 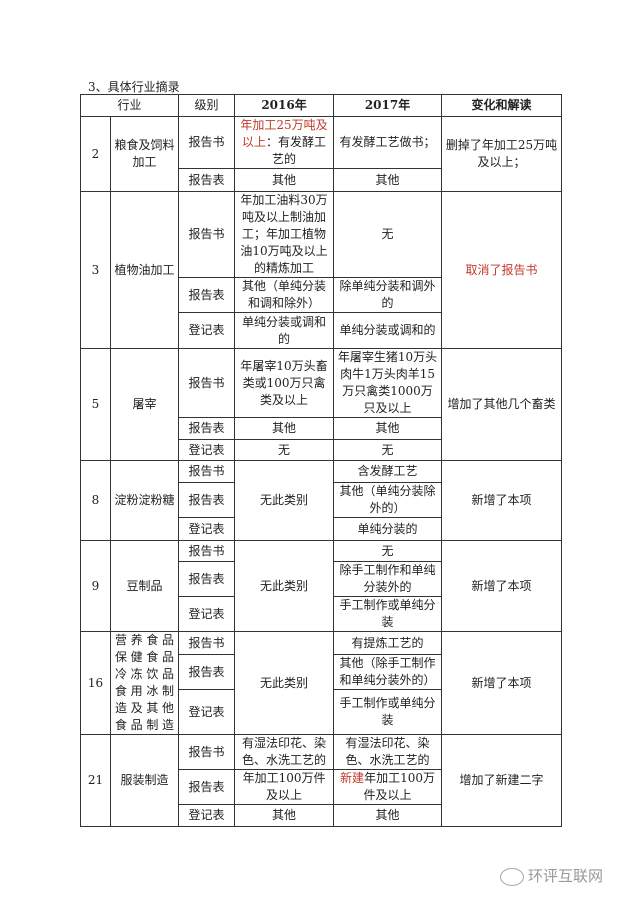 I want to click on cell-2017: 新建年加工100万件及以上, so click(x=388, y=787).